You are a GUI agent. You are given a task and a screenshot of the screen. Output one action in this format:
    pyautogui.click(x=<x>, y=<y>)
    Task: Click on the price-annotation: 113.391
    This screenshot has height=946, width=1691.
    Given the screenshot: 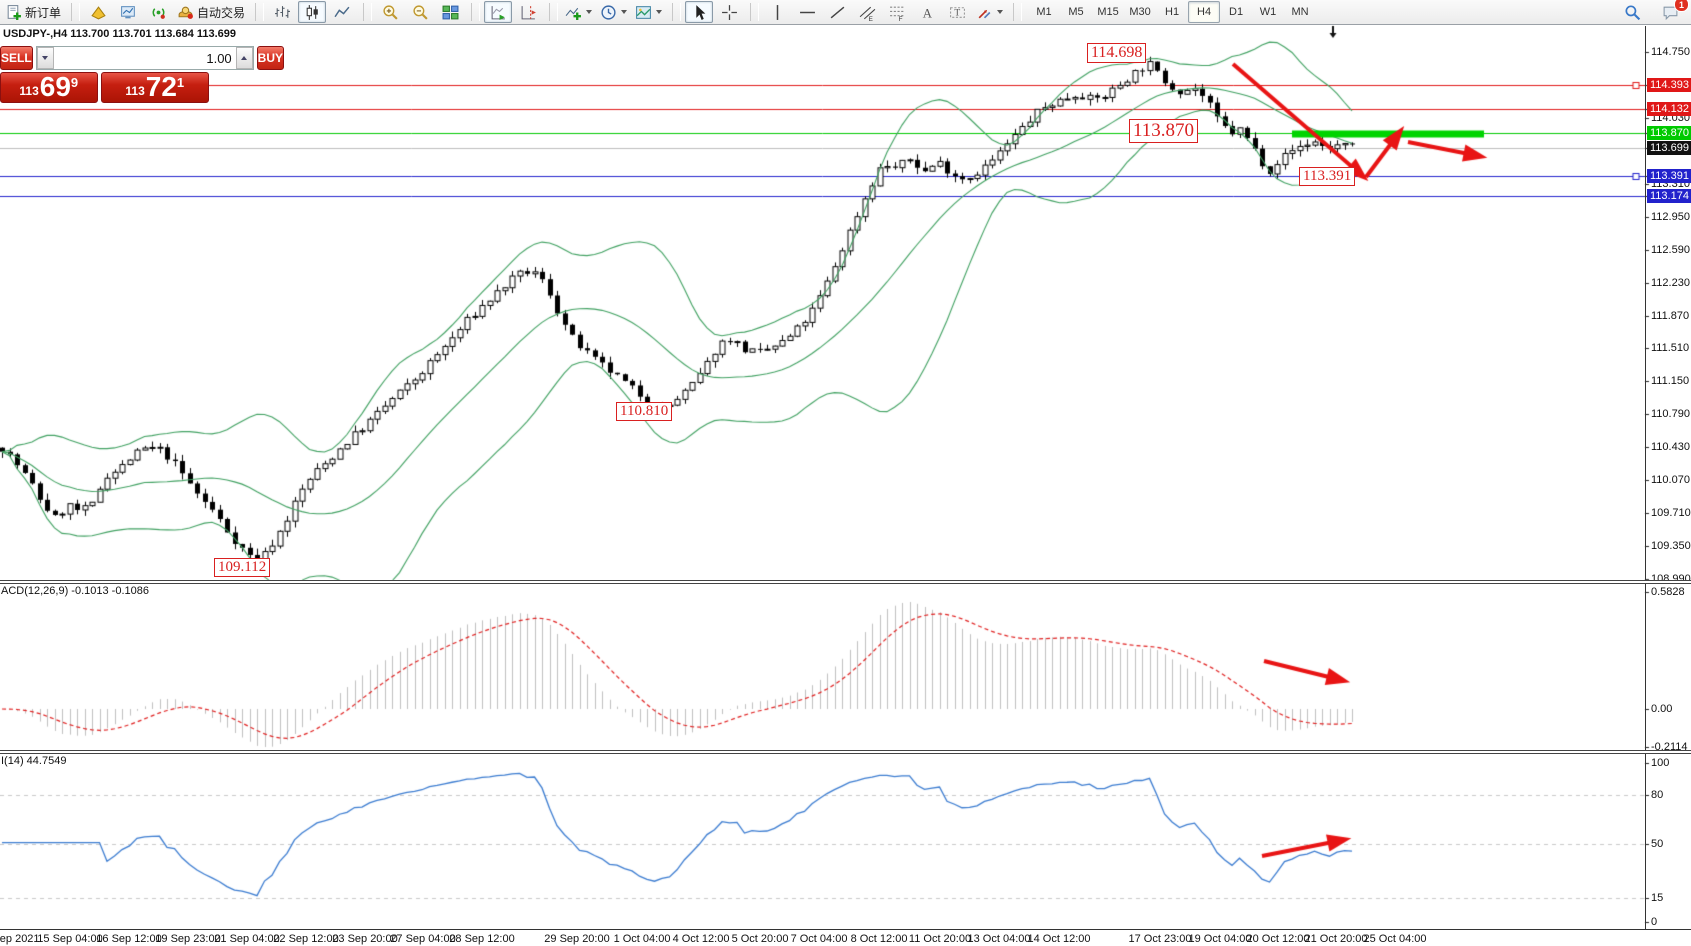 What is the action you would take?
    pyautogui.click(x=1327, y=177)
    